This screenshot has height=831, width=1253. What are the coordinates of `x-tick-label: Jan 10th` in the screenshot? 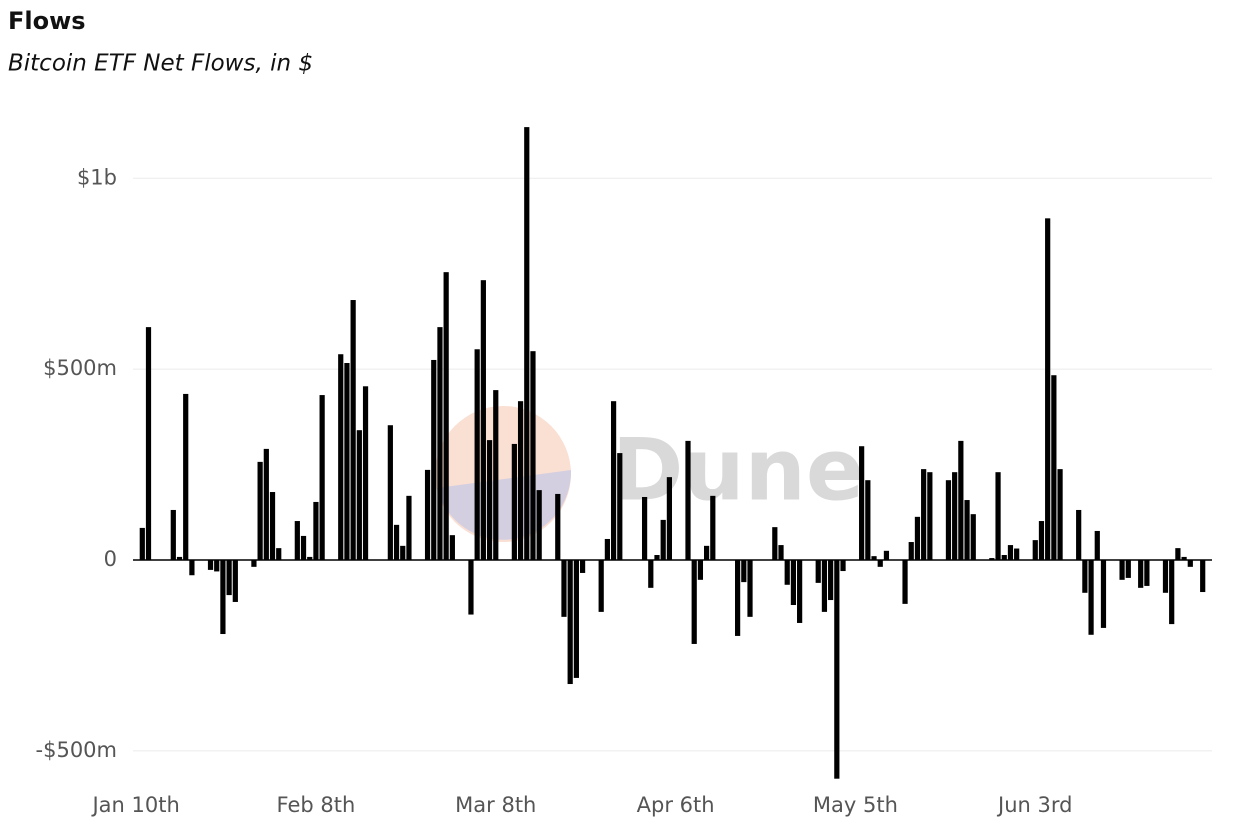 It's located at (134, 805).